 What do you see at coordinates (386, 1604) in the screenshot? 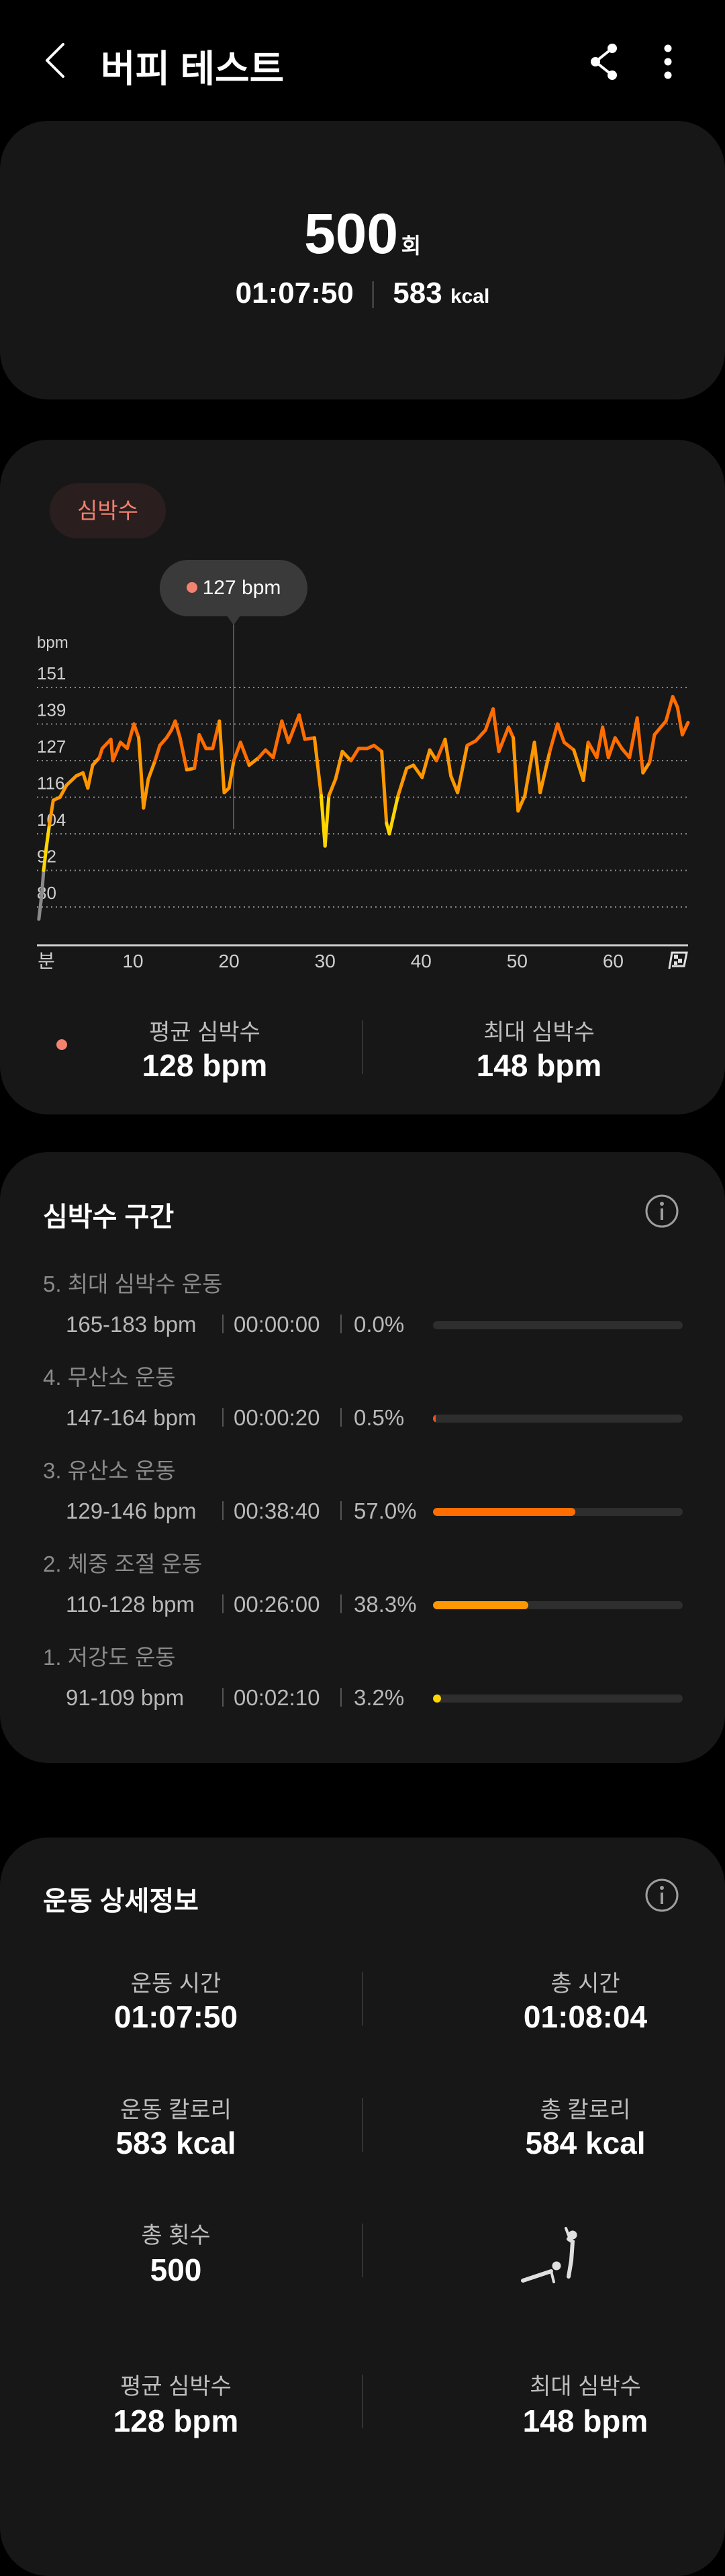
I see `zone-percent: 38.3%` at bounding box center [386, 1604].